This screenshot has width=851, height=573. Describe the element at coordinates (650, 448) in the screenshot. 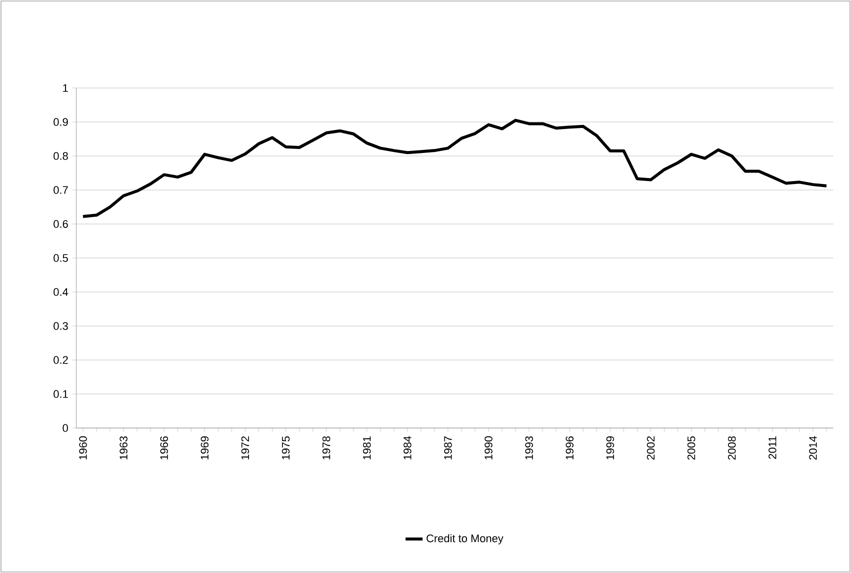

I see `x-tick-label: 2002` at that location.